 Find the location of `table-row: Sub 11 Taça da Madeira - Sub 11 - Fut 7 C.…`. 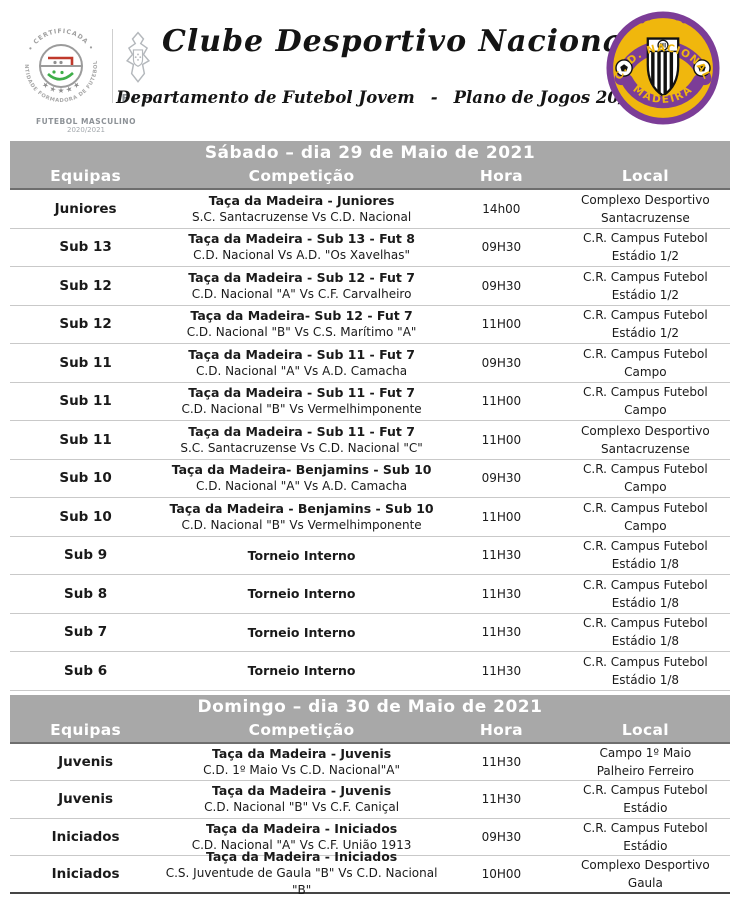

table-row: Sub 11 Taça da Madeira - Sub 11 - Fut 7 C.… is located at coordinates (370, 363).